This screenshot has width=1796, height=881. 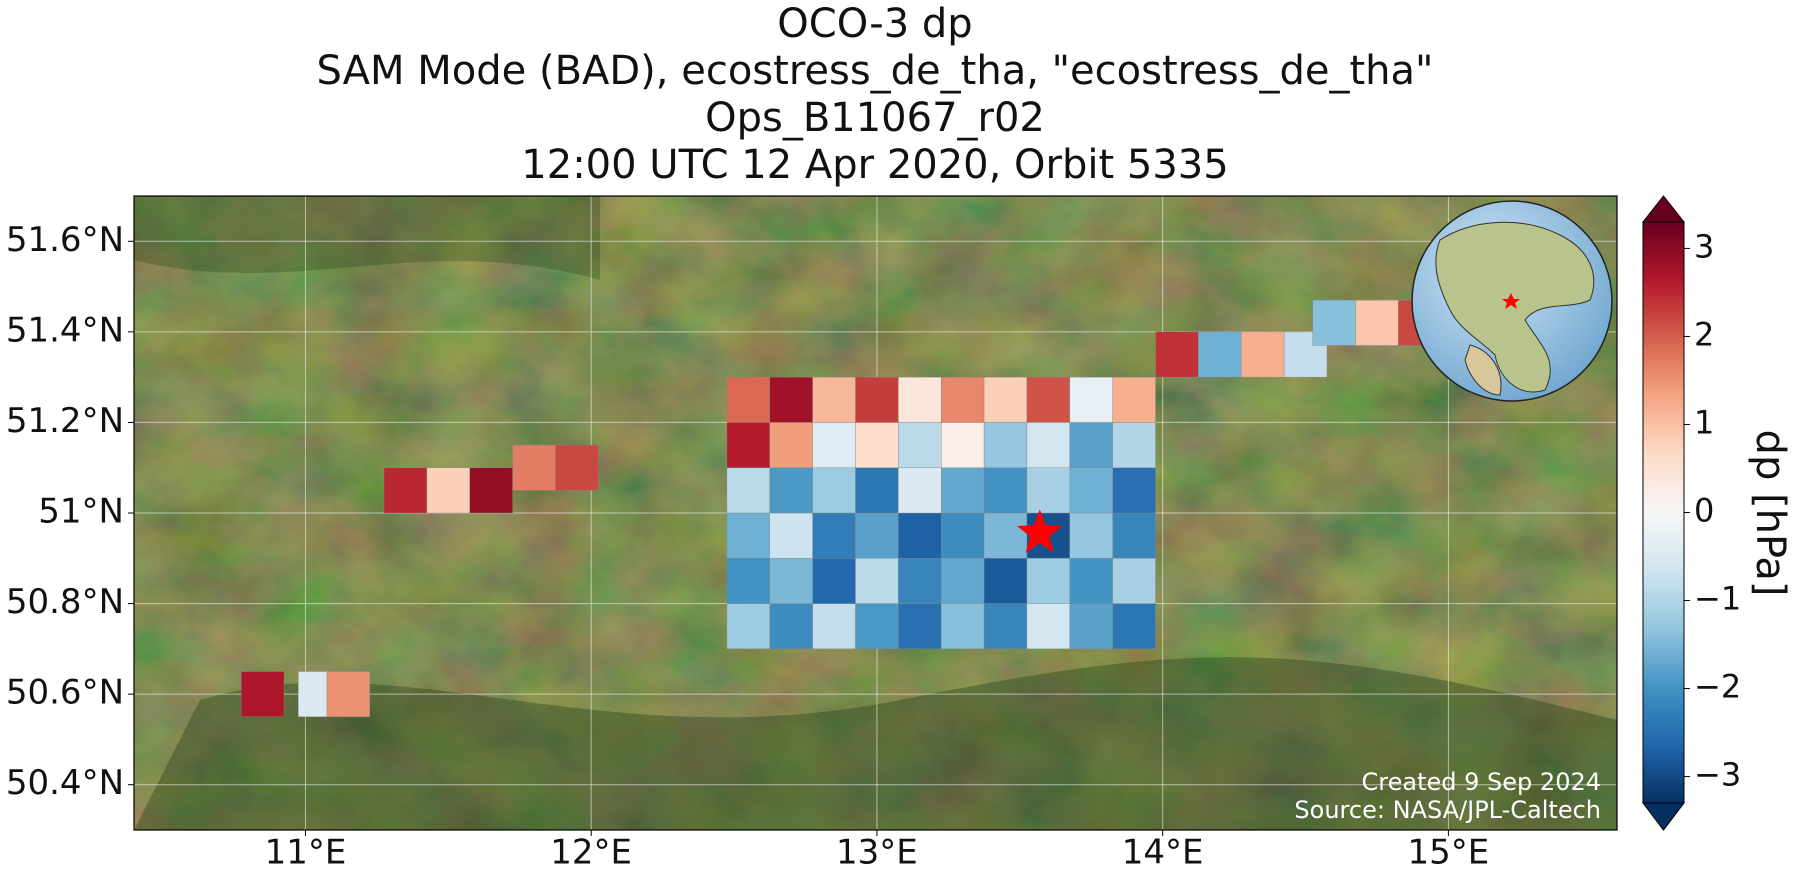 I want to click on colorbar-tick-label: 0, so click(x=1704, y=511).